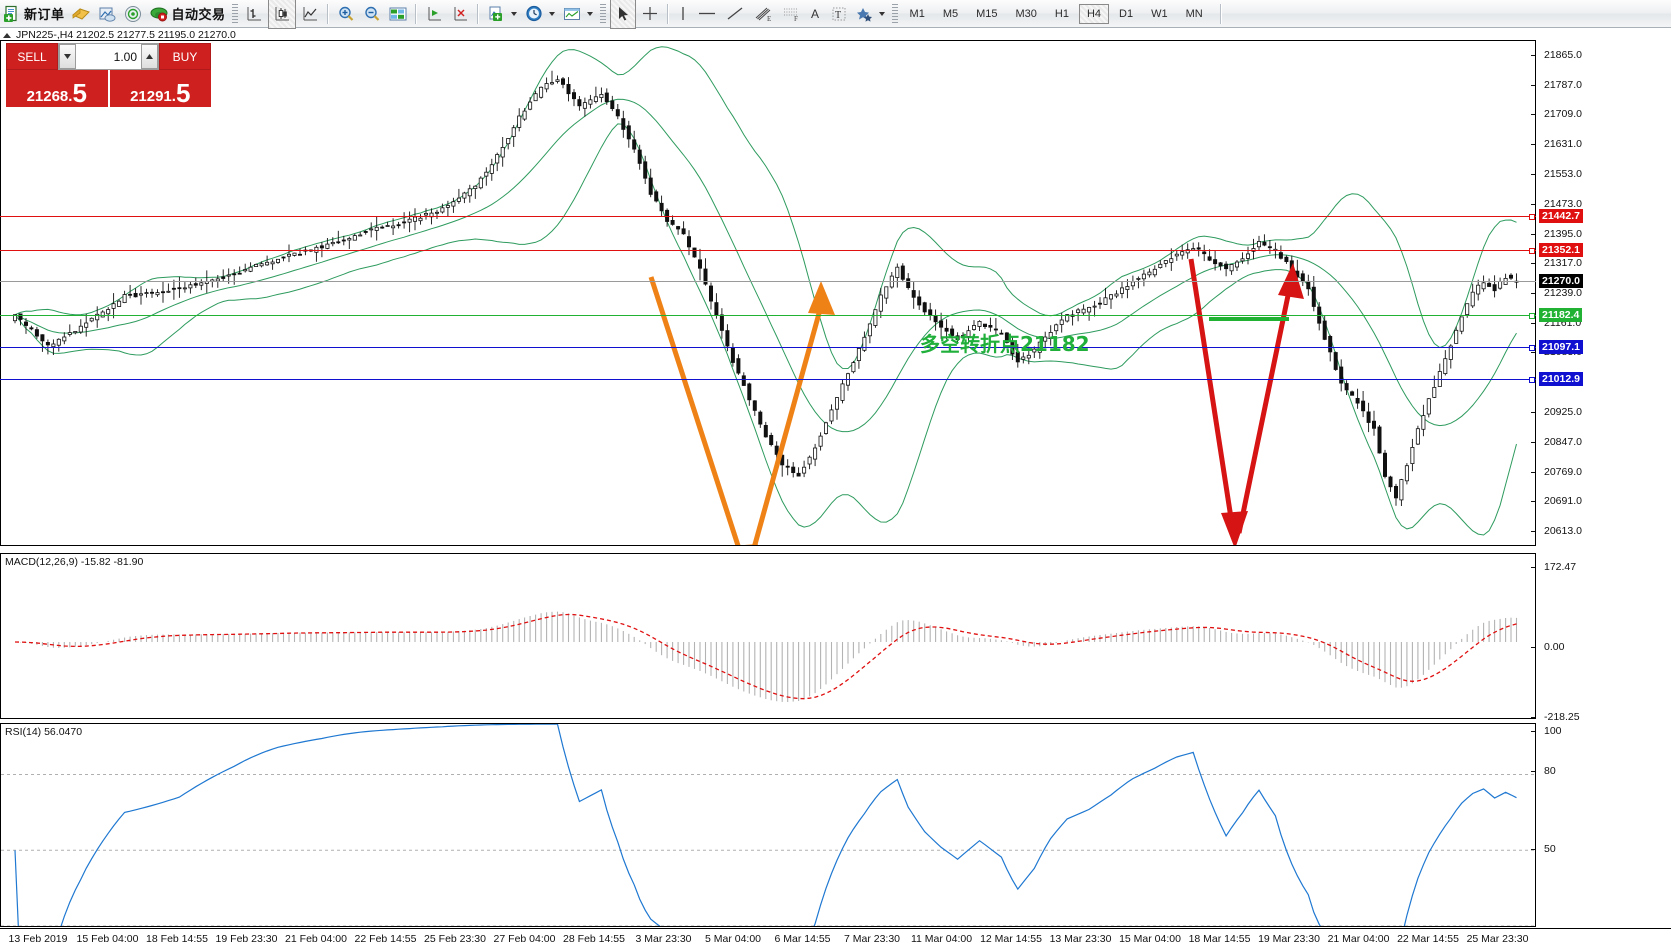  I want to click on line-chart-button, so click(310, 13).